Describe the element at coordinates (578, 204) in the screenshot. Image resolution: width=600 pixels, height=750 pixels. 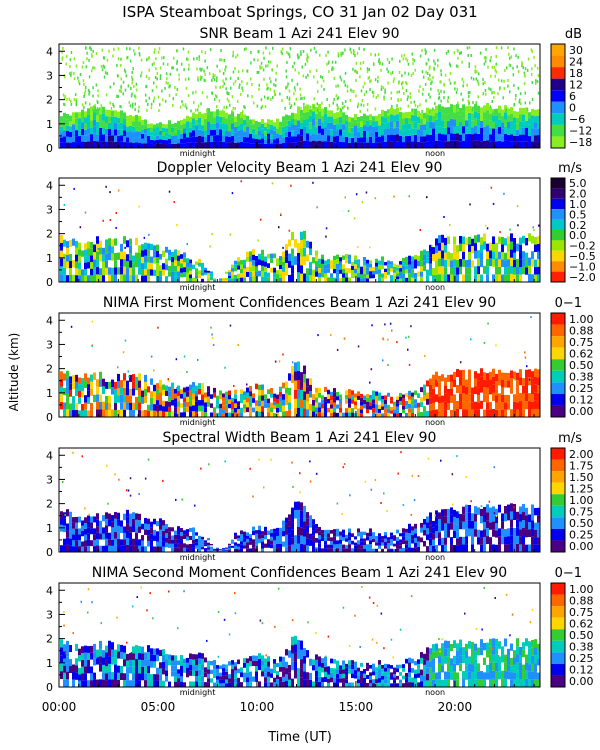
I see `colorbar-label: 1.0` at that location.